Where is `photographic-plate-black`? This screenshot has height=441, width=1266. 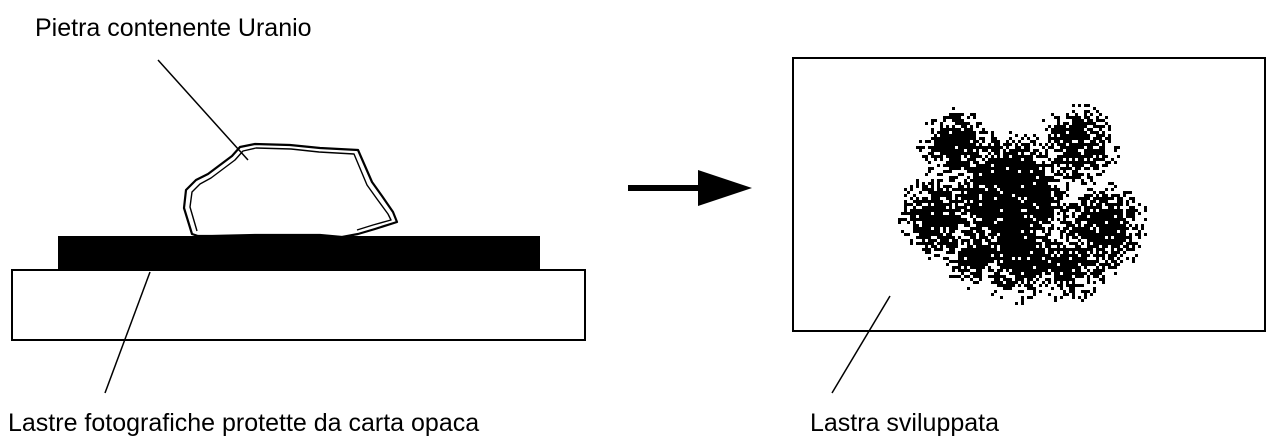
photographic-plate-black is located at coordinates (299, 253).